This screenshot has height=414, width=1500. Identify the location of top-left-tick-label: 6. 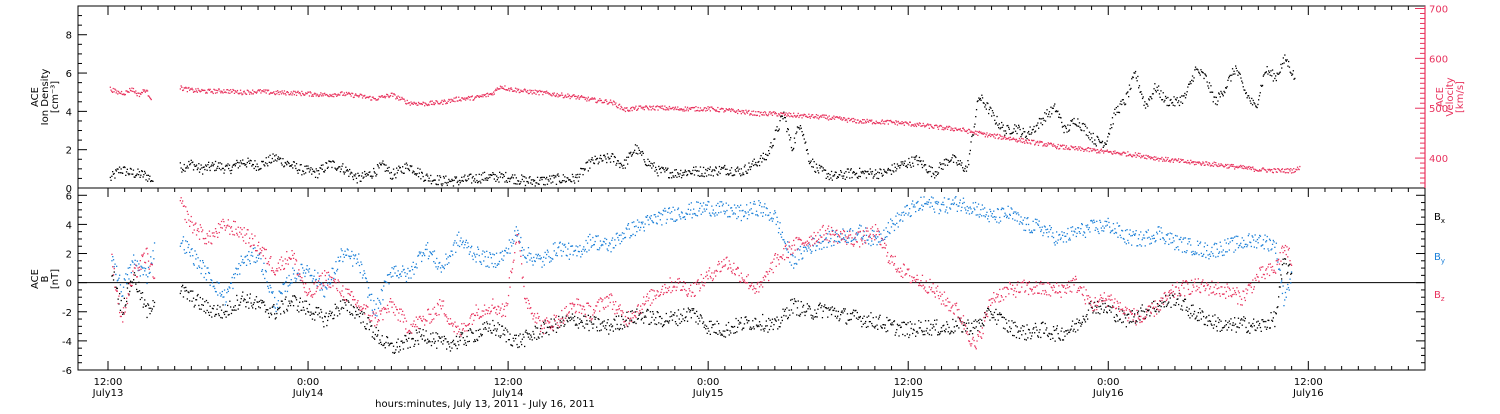
(69, 74).